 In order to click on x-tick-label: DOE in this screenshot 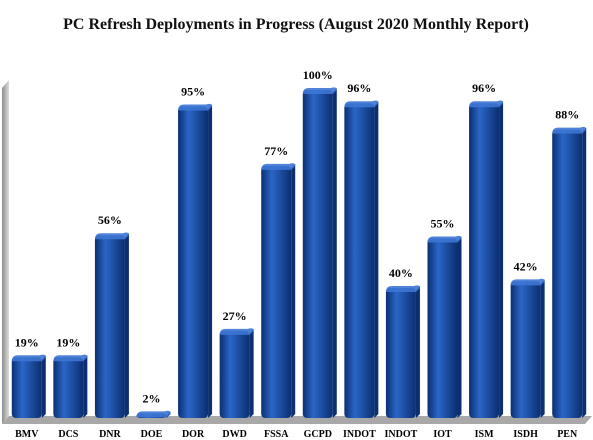, I will do `click(152, 434)`.